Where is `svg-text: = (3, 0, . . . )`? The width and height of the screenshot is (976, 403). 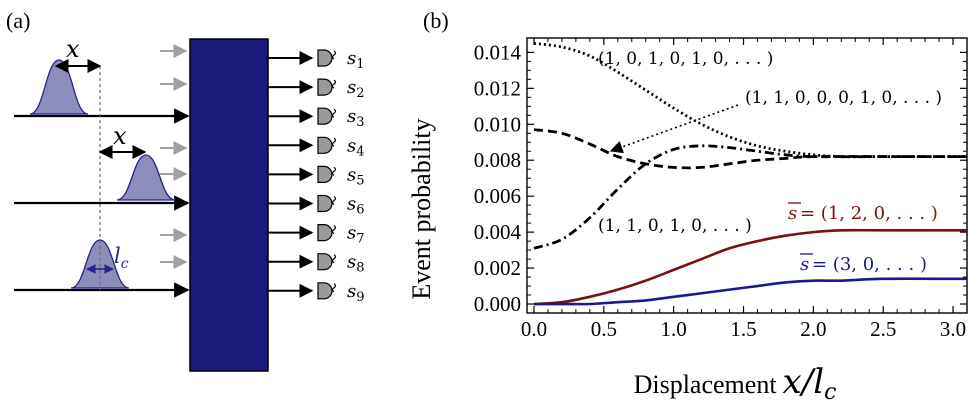 svg-text: = (3, 0, . . . ) is located at coordinates (869, 264).